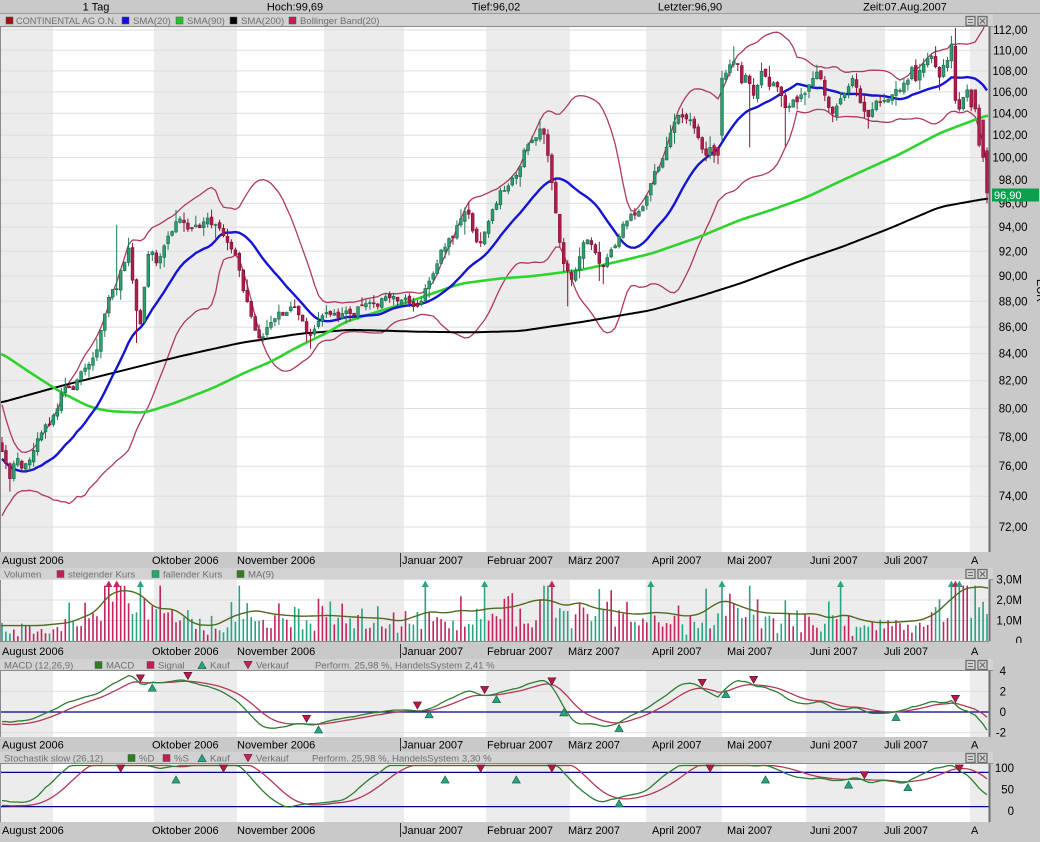 The width and height of the screenshot is (1040, 842). I want to click on svg-text:Perform. 25,98 %, HandelsSyste: Perform. 25,98 %, HandelsSystem 2,41 %, so click(405, 666).